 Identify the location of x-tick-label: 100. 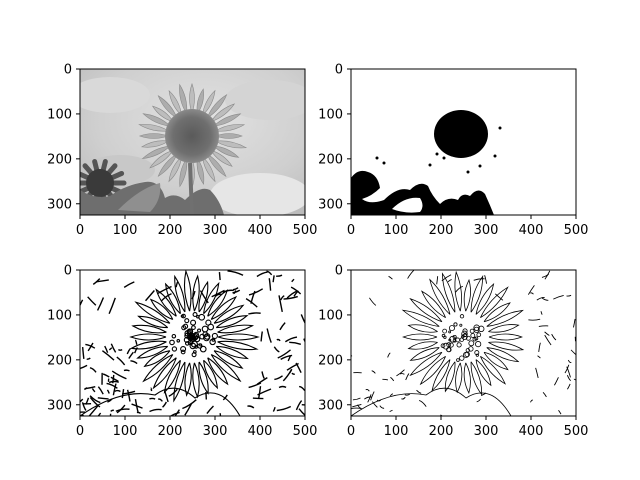
(396, 230).